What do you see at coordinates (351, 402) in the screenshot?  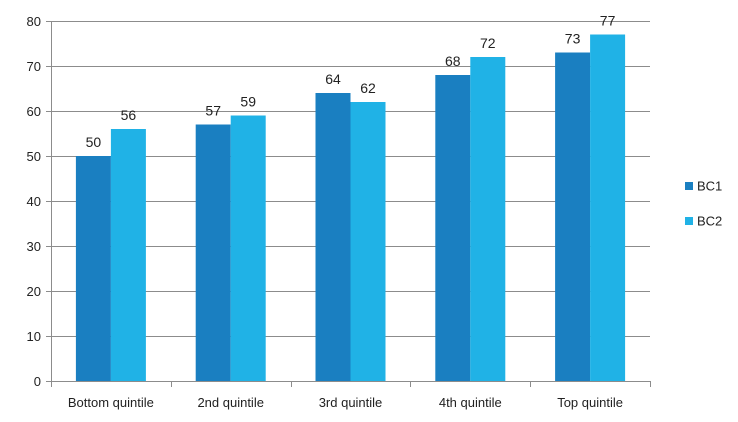 I see `x-category-label: 3rd quintile` at bounding box center [351, 402].